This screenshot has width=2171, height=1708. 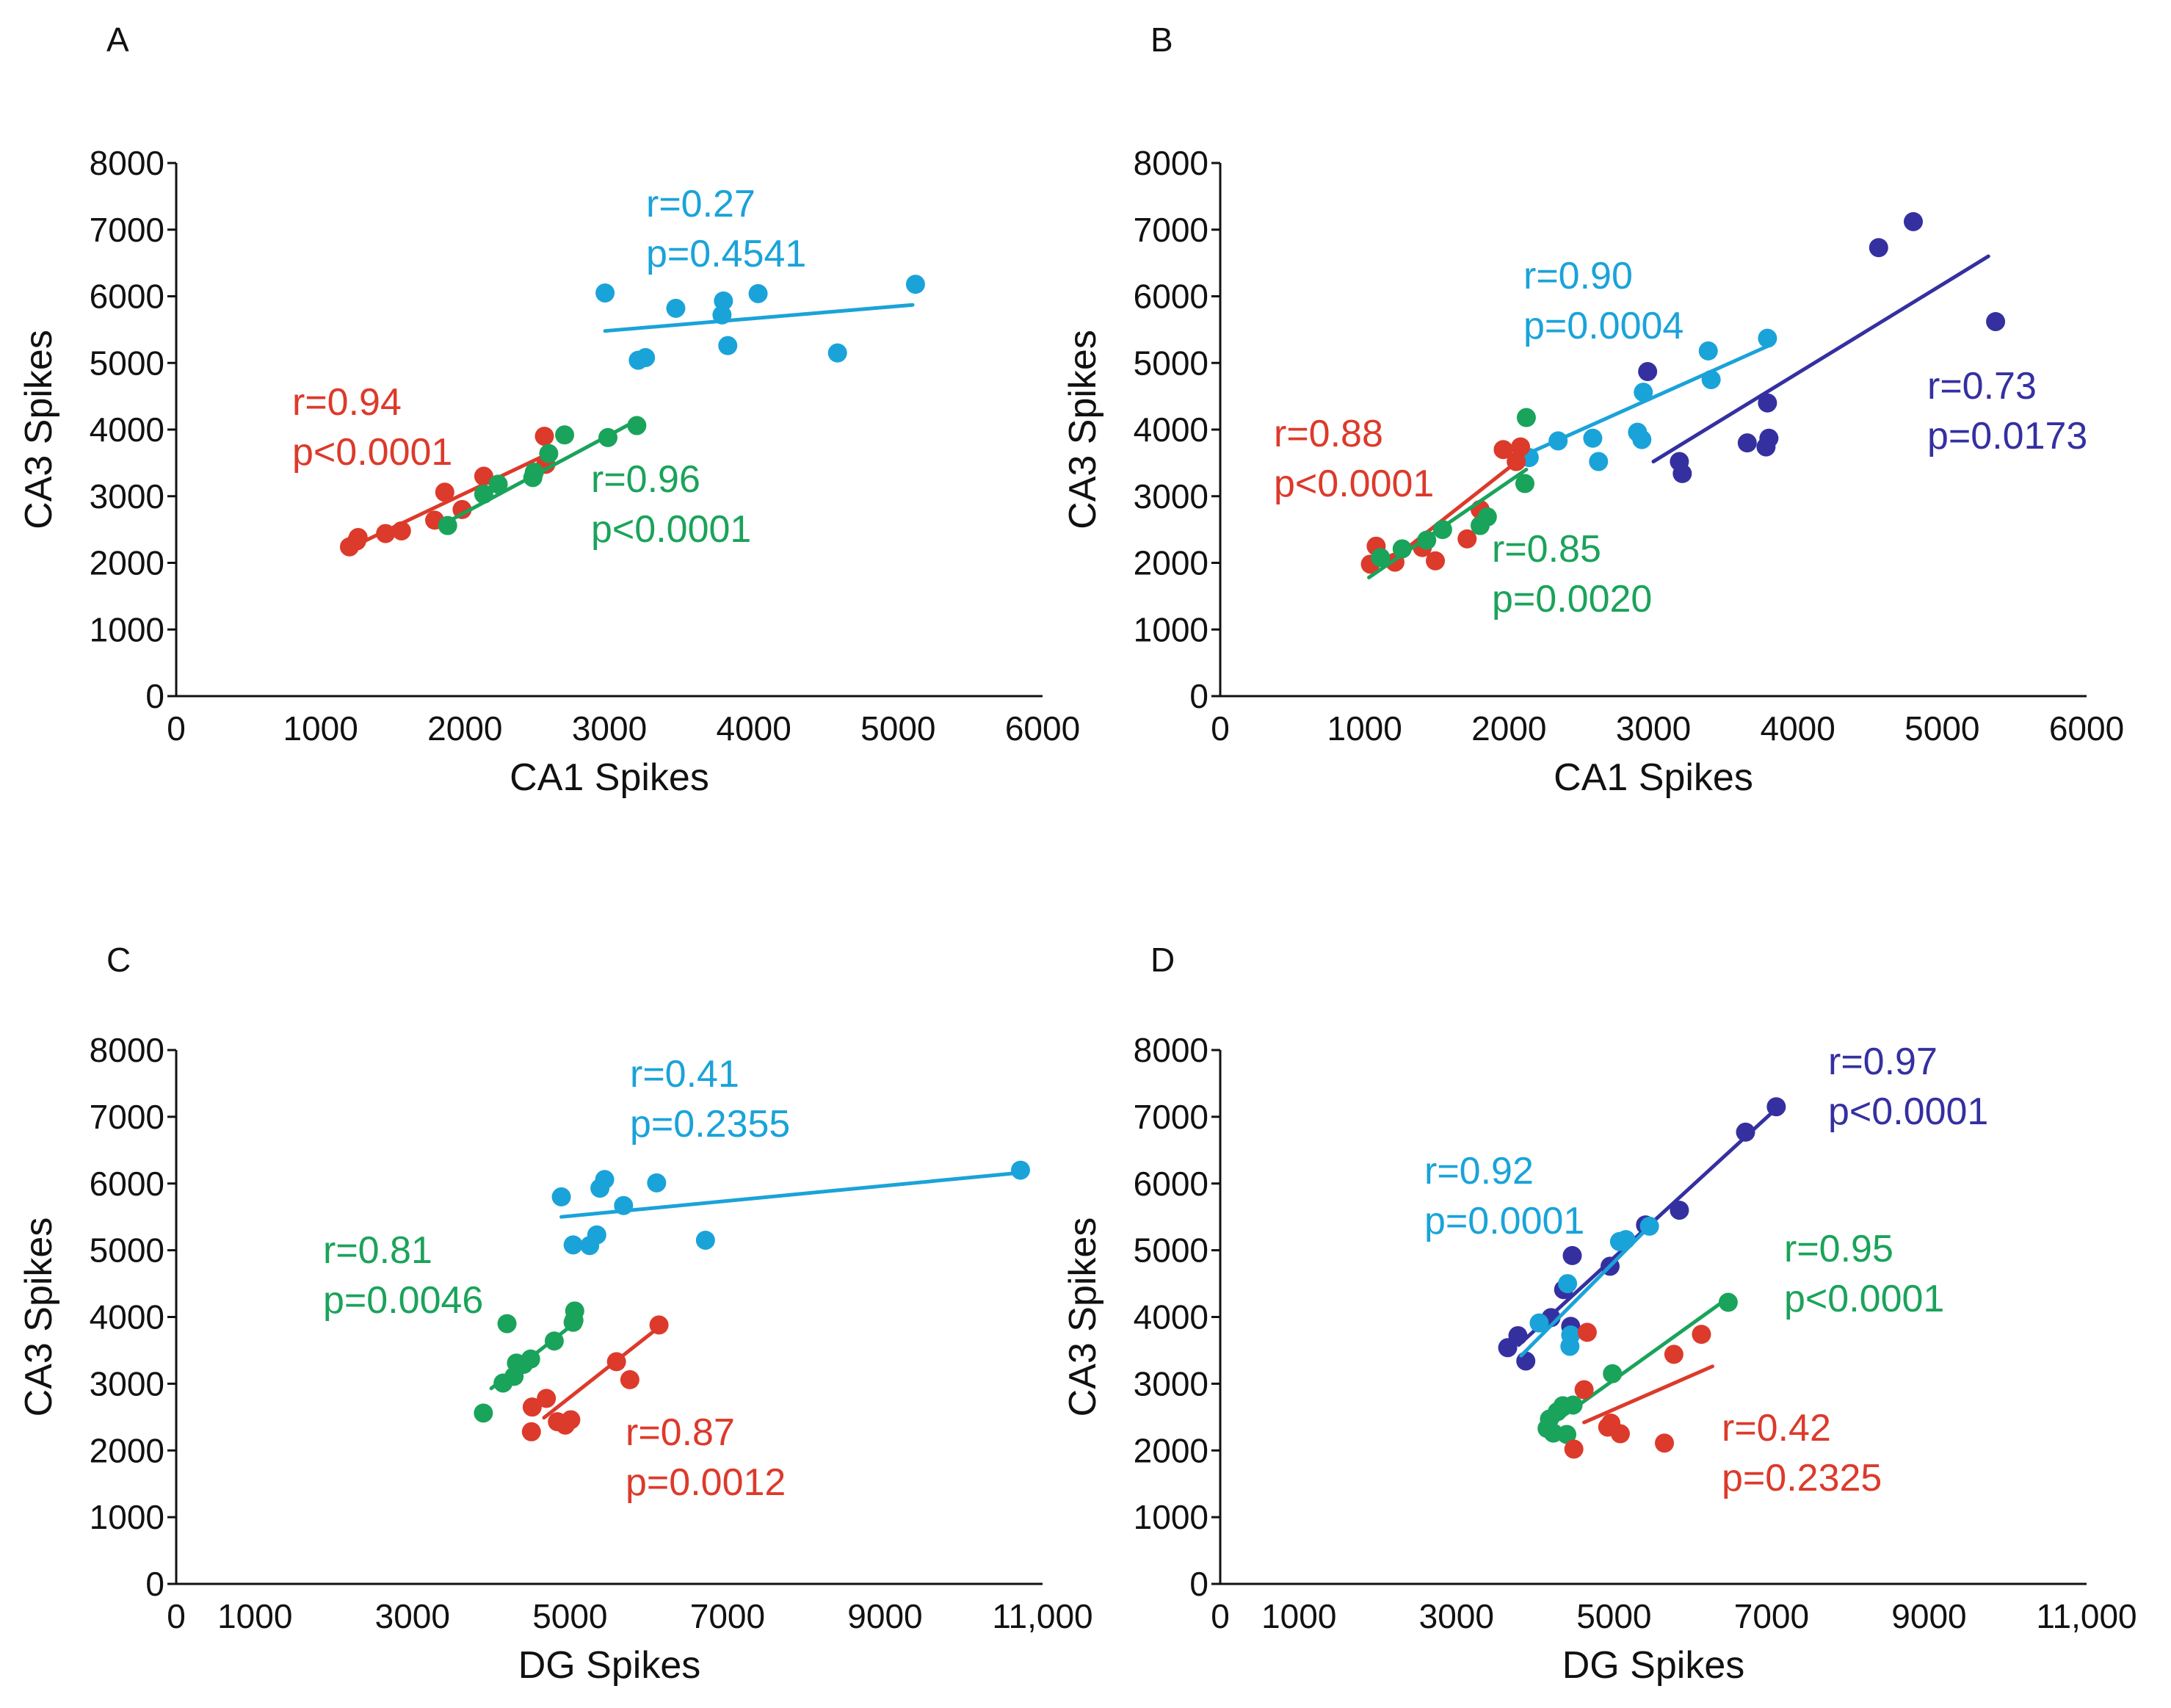 I want to click on panel-a-y-tick-label: 4000, so click(x=127, y=429).